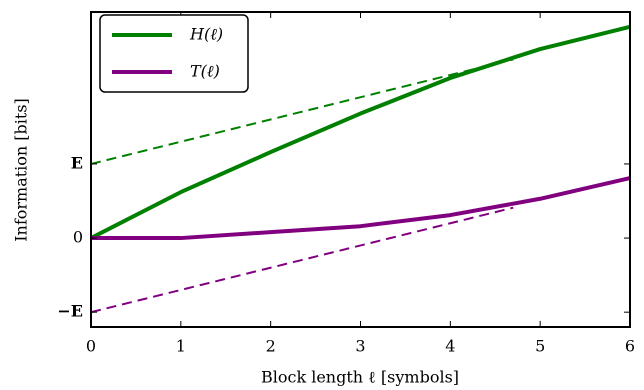  Describe the element at coordinates (174, 53) in the screenshot. I see `legend-box` at that location.